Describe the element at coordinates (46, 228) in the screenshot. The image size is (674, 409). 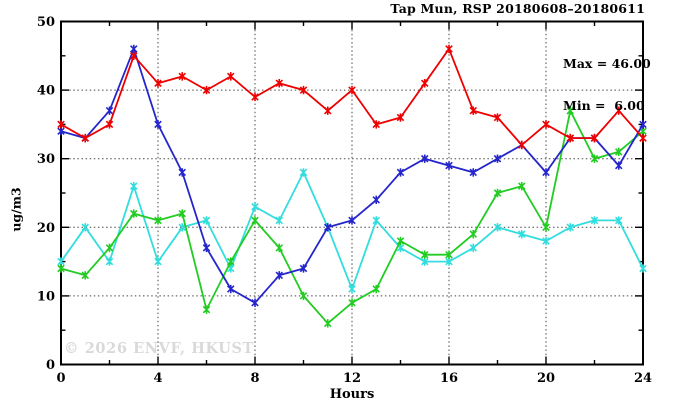
I see `y-tick-label: 20` at that location.